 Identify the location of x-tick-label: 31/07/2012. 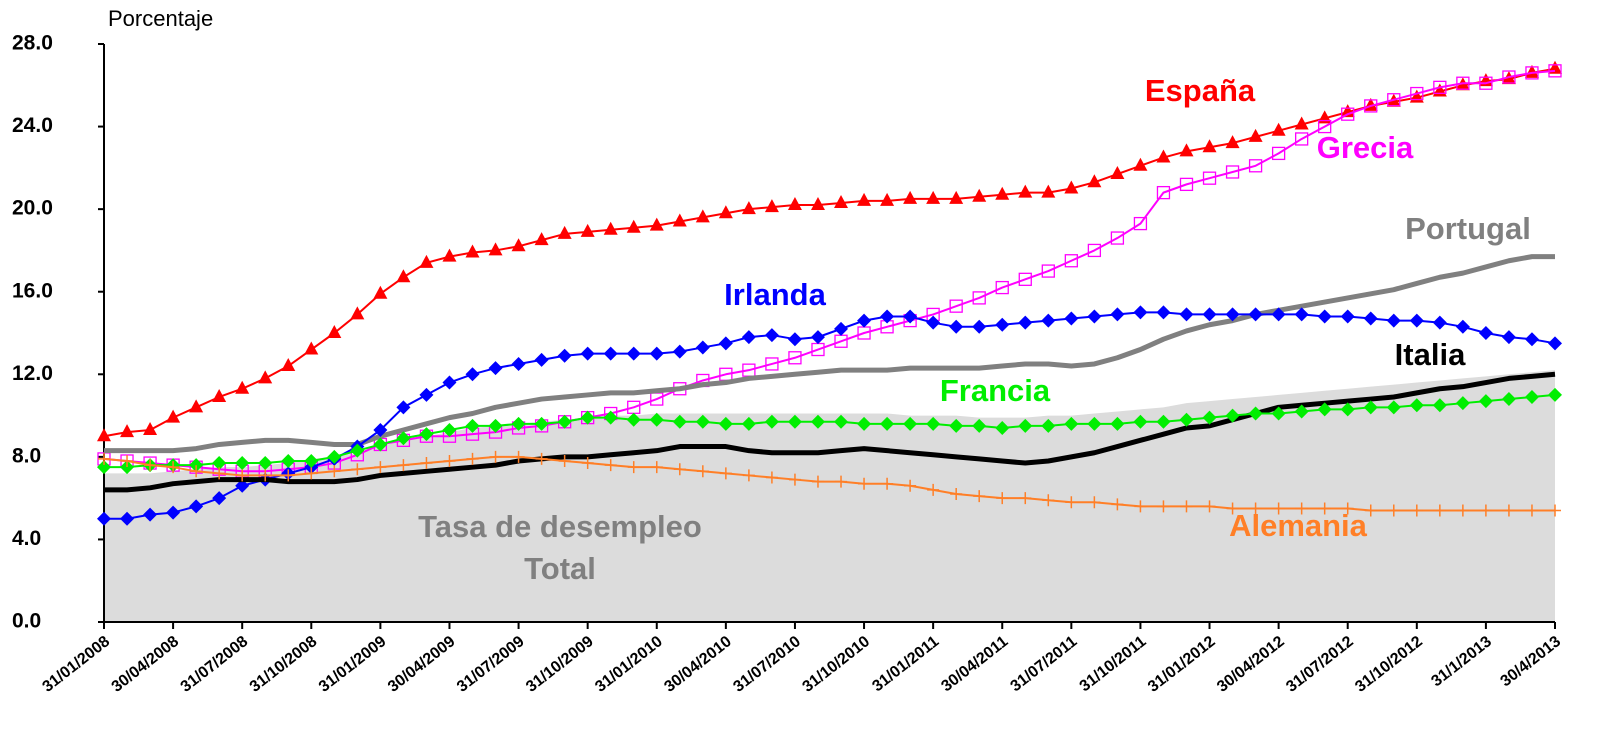
(1320, 664).